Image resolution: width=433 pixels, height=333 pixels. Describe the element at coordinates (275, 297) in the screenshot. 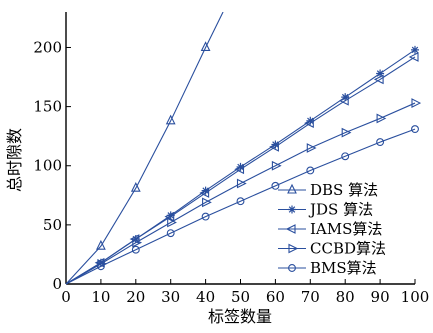

I see `x-tick-label: 60` at that location.